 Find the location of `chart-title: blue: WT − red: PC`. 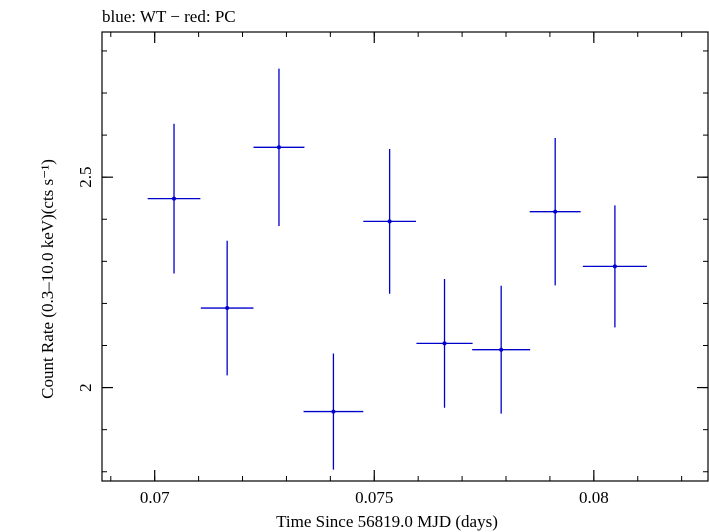

chart-title: blue: WT − red: PC is located at coordinates (169, 16).